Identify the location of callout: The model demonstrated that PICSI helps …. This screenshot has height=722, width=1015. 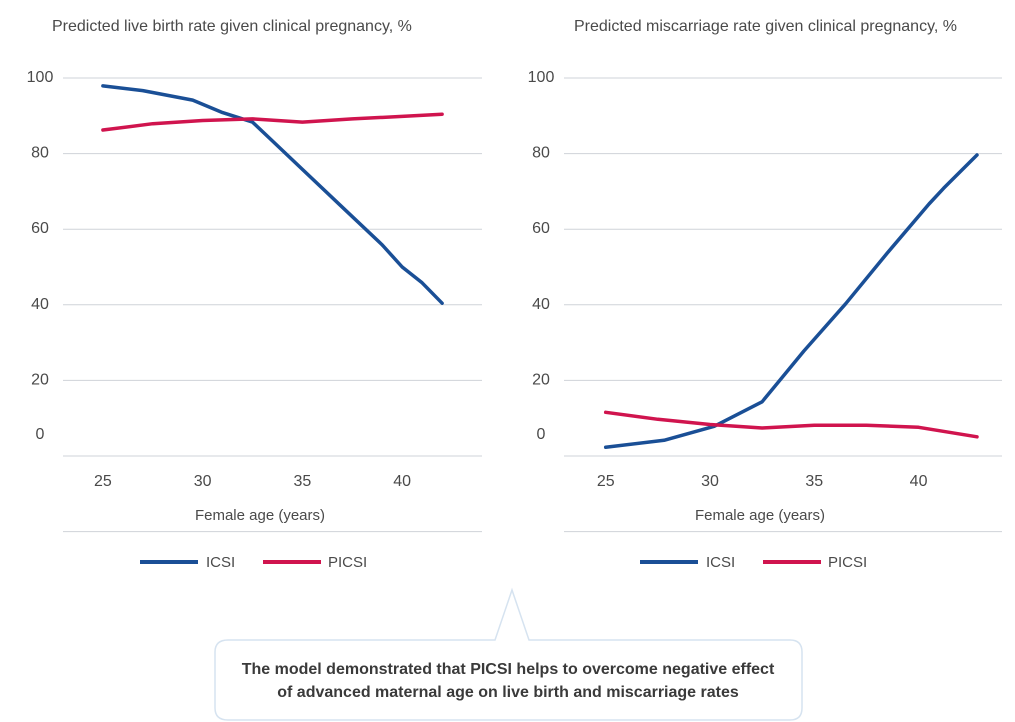
(508, 654).